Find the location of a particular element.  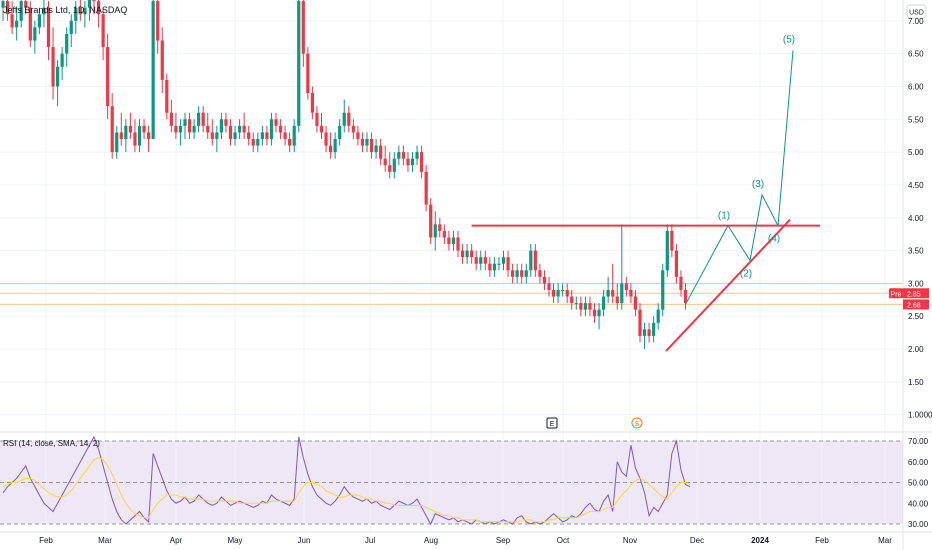

earnings-marker: E is located at coordinates (552, 423).